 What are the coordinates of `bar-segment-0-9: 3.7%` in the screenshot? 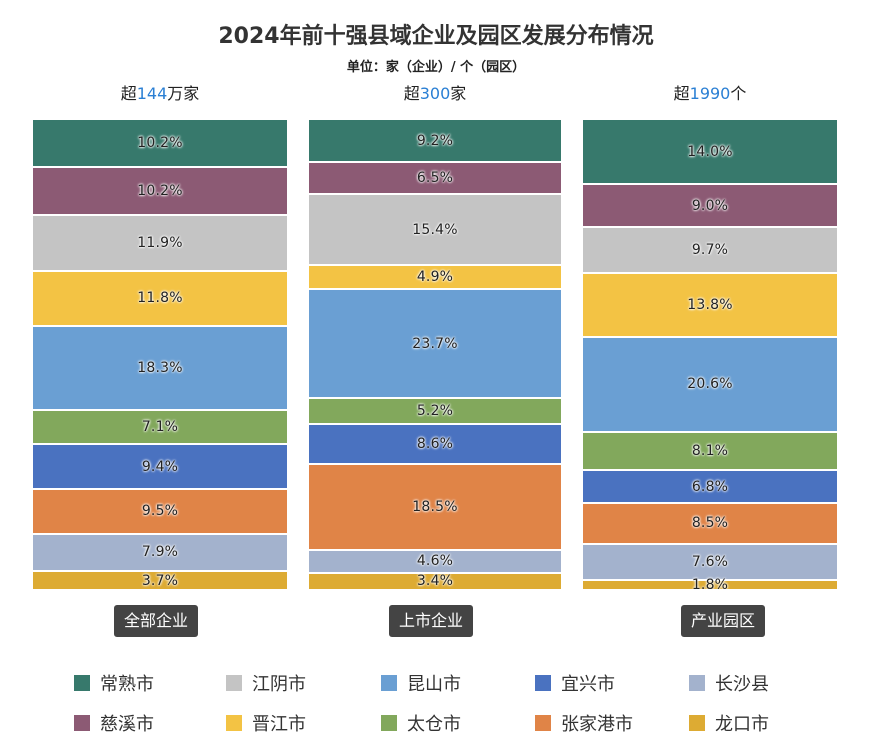 It's located at (160, 580).